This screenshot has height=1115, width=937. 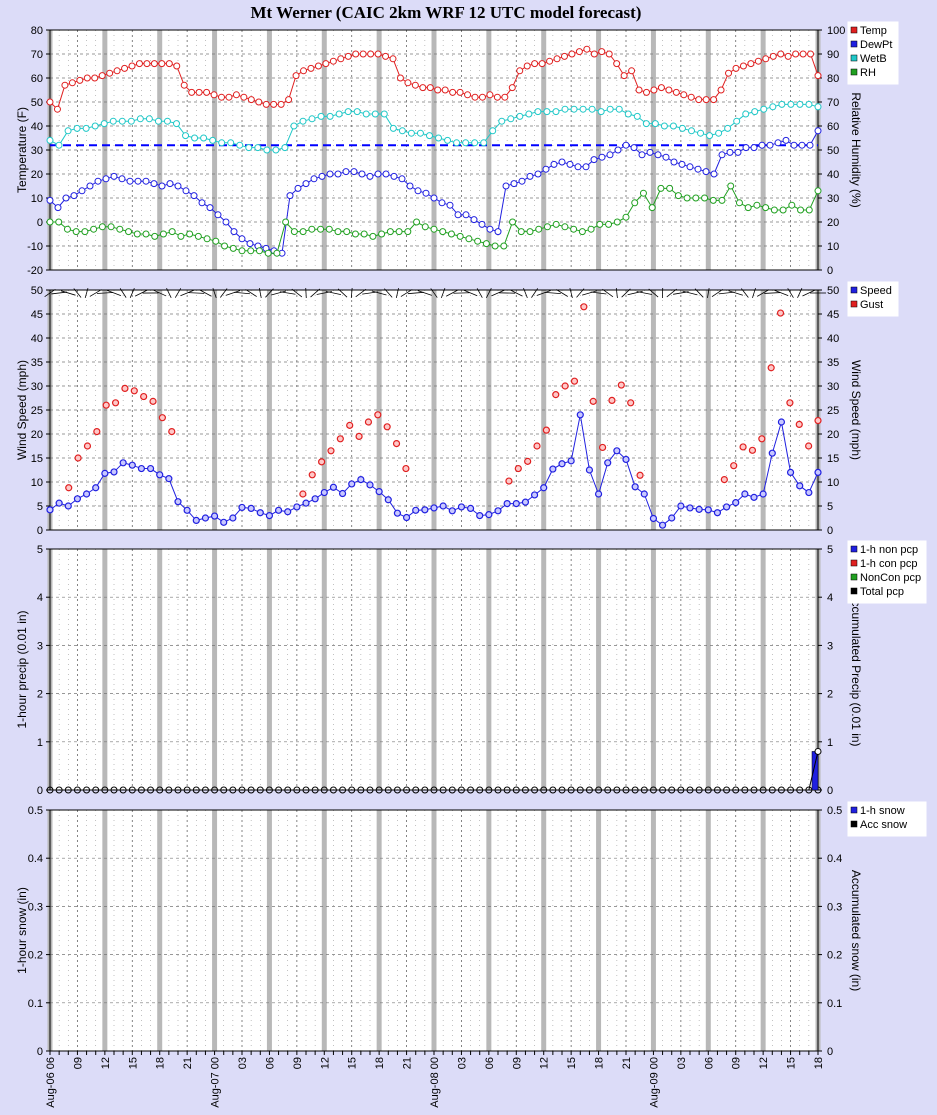 What do you see at coordinates (133, 1063) in the screenshot?
I see `hour-tick-label: 15` at bounding box center [133, 1063].